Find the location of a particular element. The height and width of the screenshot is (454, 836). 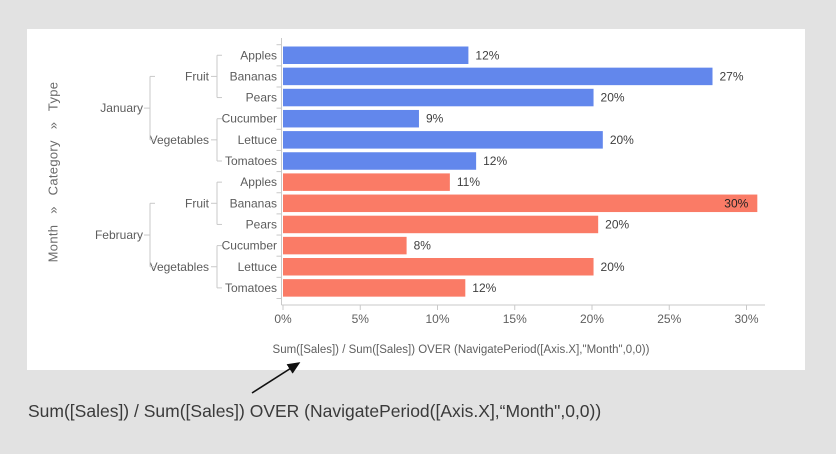

x-axis-tick-label: 20% is located at coordinates (592, 319).